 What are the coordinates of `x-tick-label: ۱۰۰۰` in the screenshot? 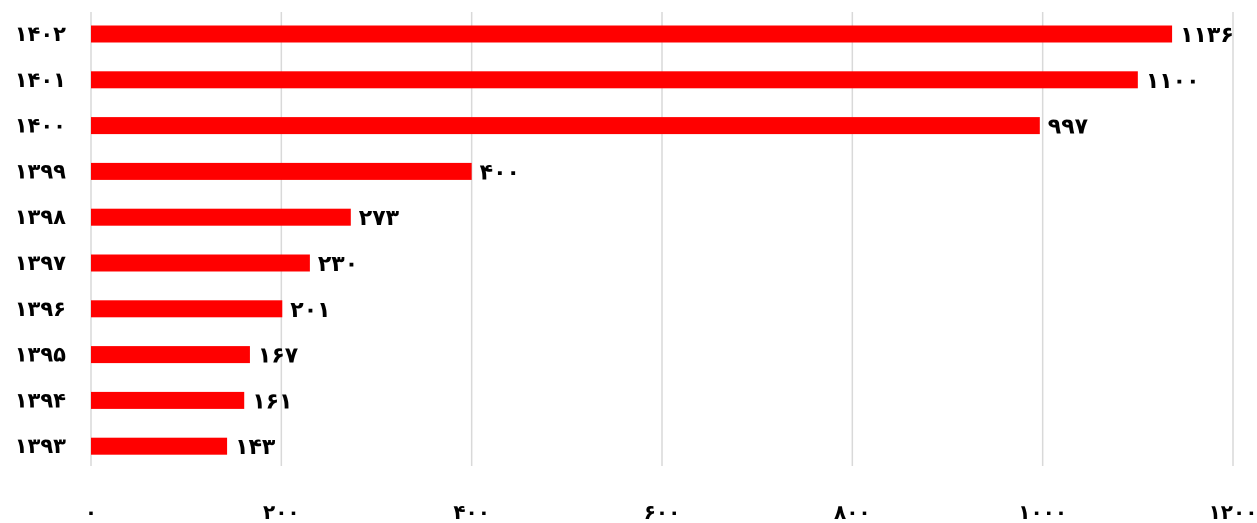 It's located at (1042, 511).